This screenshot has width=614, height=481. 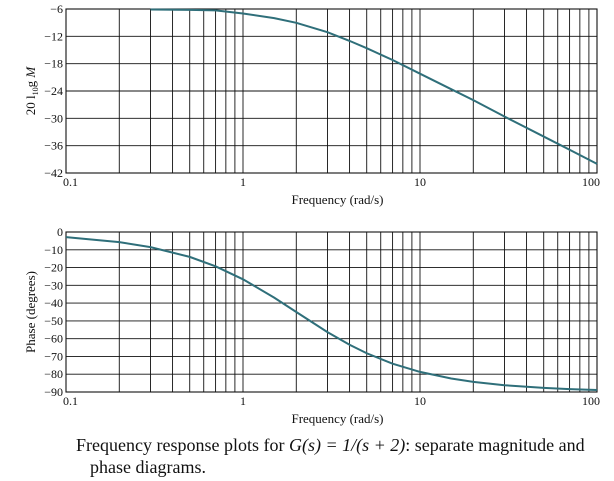 I want to click on y-tick-label: 0, so click(x=60, y=232).